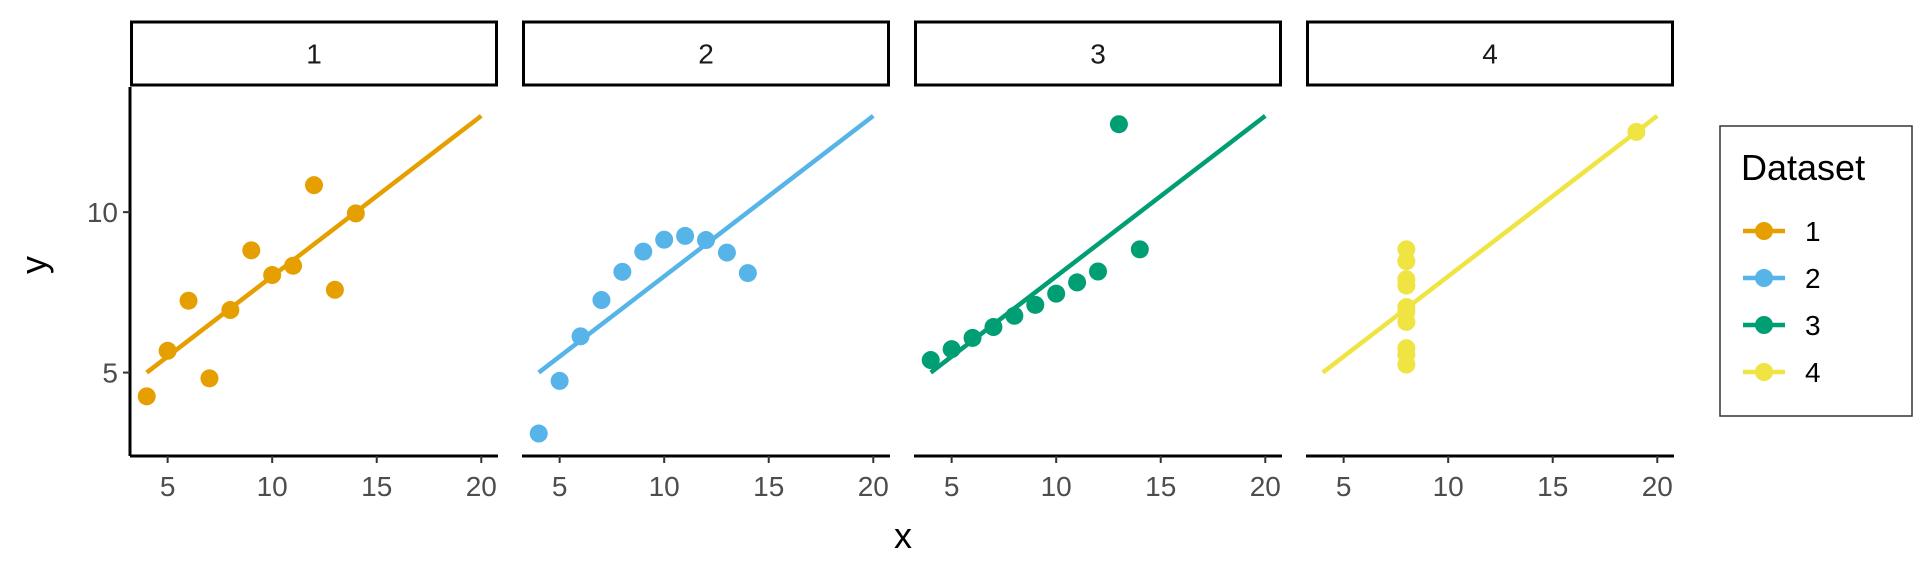 This screenshot has width=1920, height=576. I want to click on facet-strip-label: 4, so click(1490, 54).